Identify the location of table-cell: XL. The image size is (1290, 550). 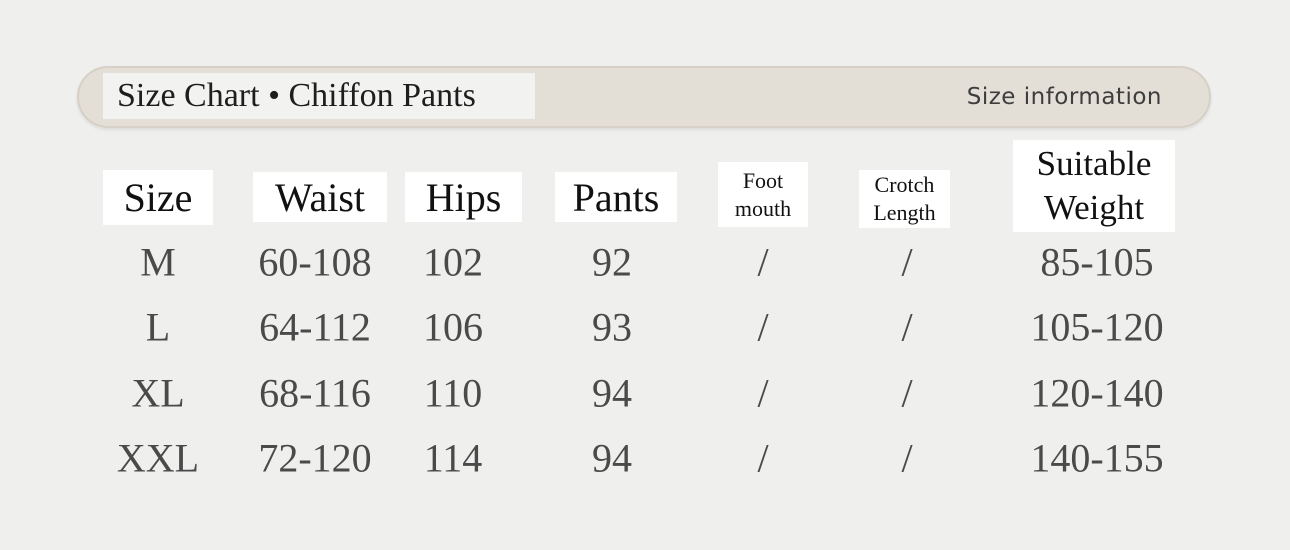
(158, 393).